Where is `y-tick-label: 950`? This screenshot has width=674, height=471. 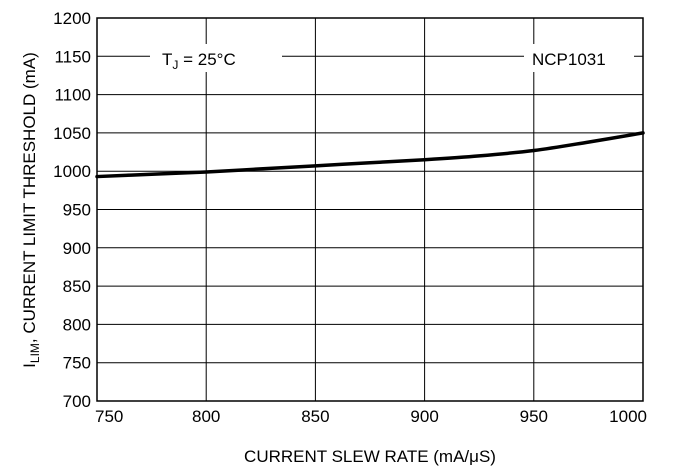 y-tick-label: 950 is located at coordinates (77, 210).